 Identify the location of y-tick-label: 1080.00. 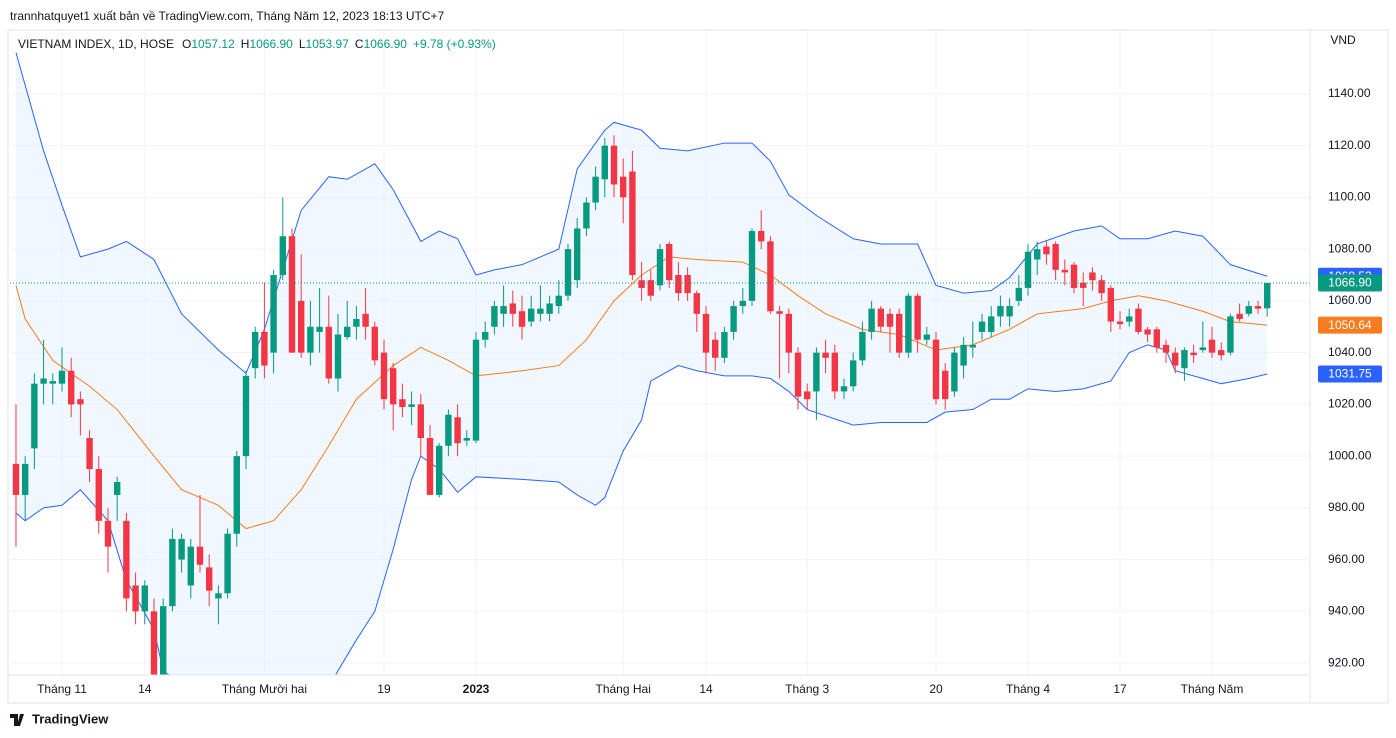
(1350, 248).